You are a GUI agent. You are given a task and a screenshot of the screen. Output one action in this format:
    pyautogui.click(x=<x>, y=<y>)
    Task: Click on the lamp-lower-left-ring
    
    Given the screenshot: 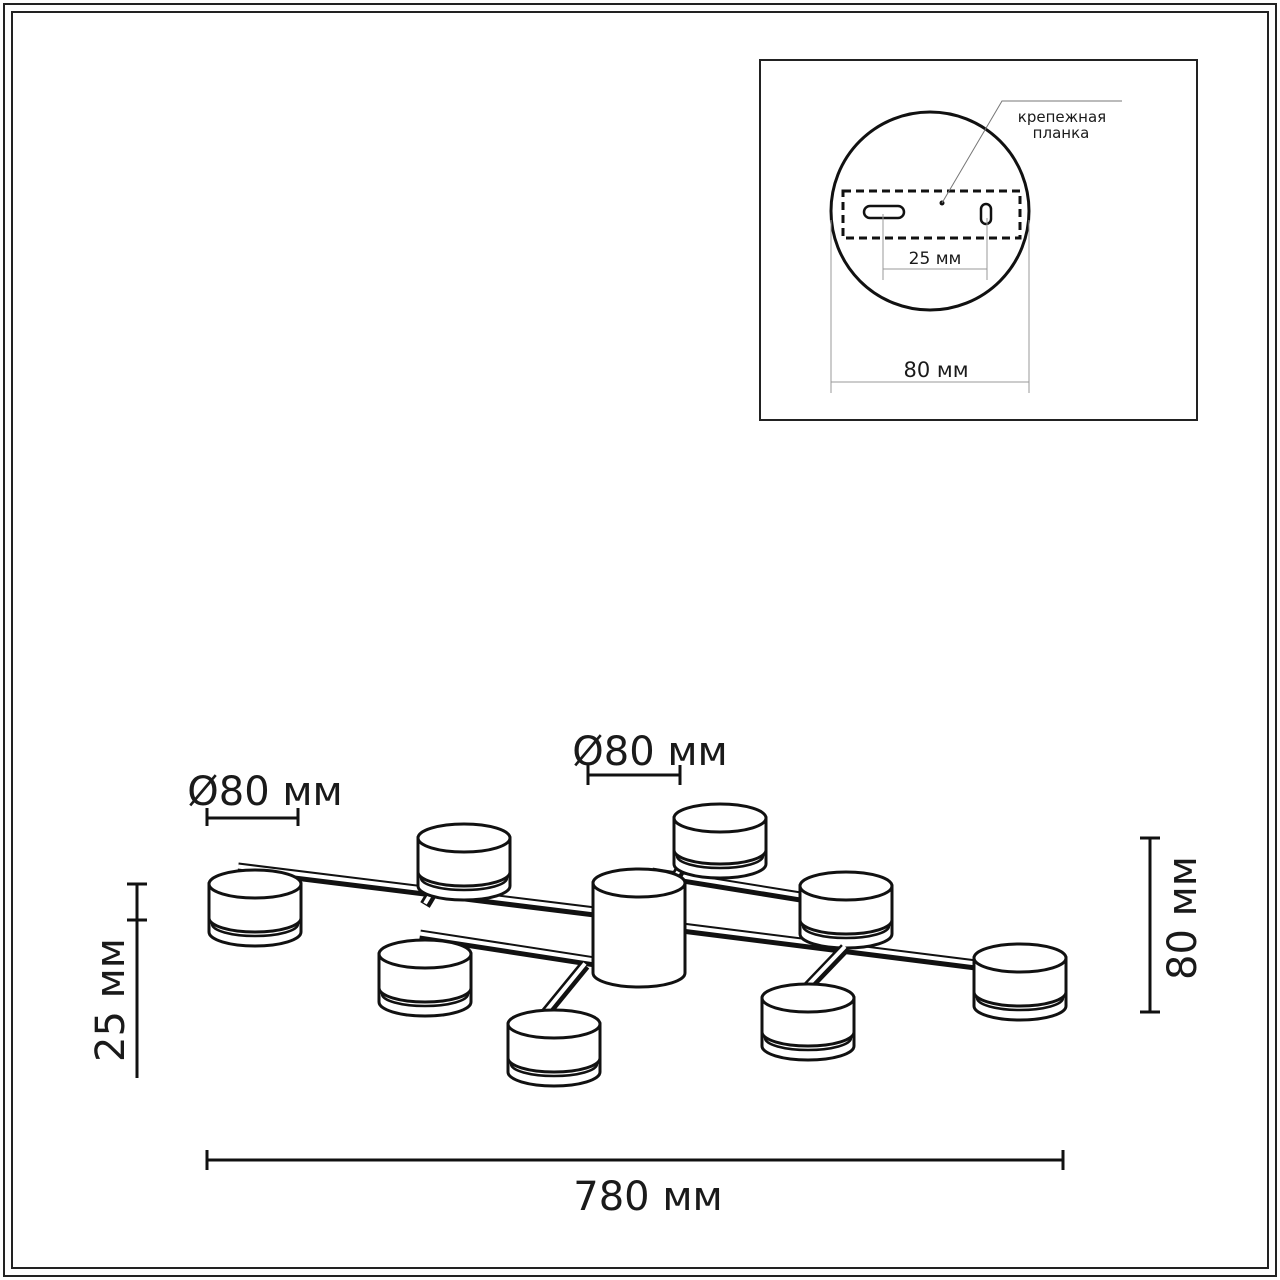 What is the action you would take?
    pyautogui.click(x=425, y=995)
    